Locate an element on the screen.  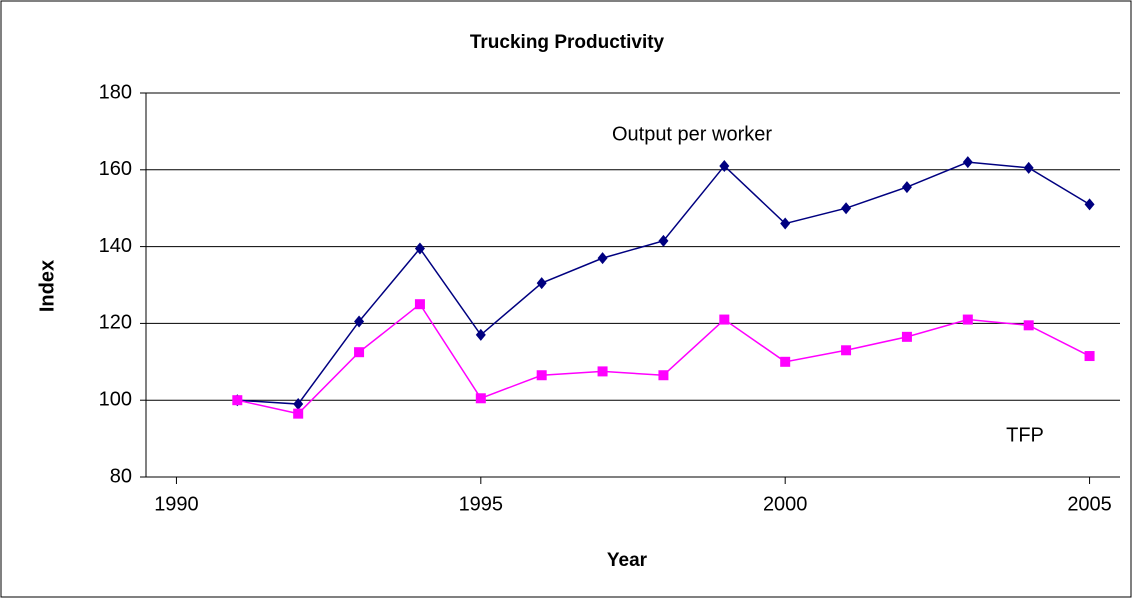
series-label: TFP is located at coordinates (1025, 435).